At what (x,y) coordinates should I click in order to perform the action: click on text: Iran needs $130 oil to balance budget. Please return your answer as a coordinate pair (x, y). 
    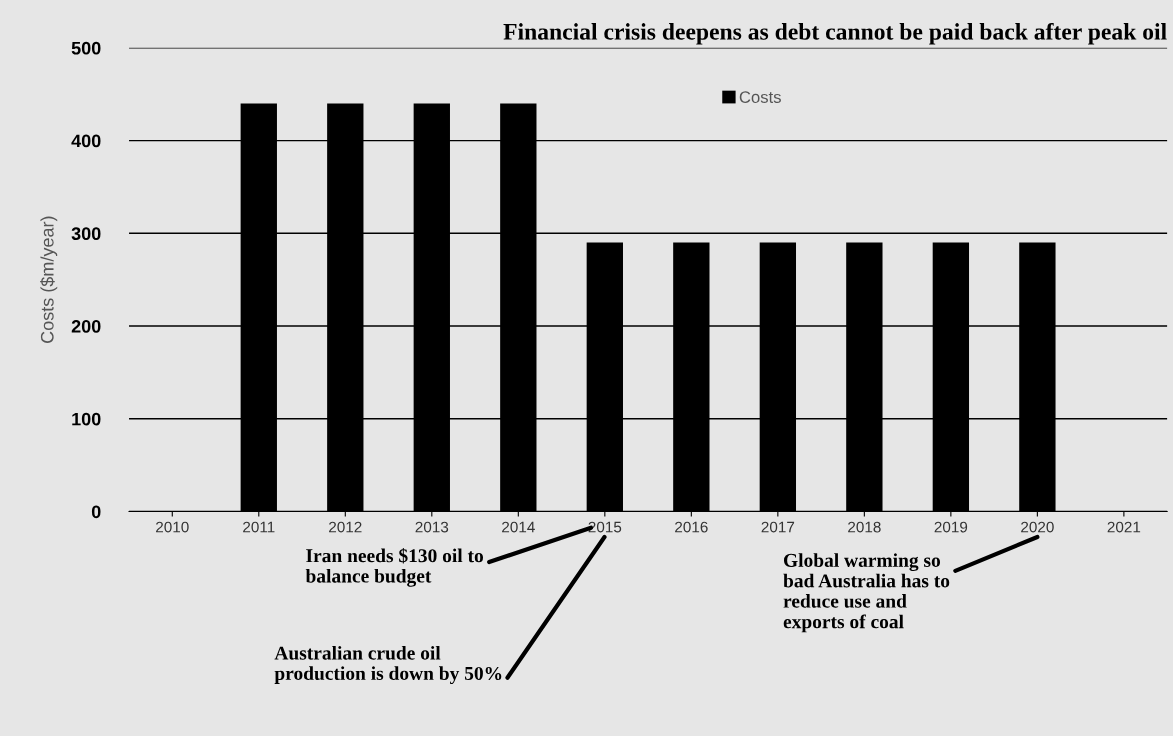
    Looking at the image, I should click on (394, 567).